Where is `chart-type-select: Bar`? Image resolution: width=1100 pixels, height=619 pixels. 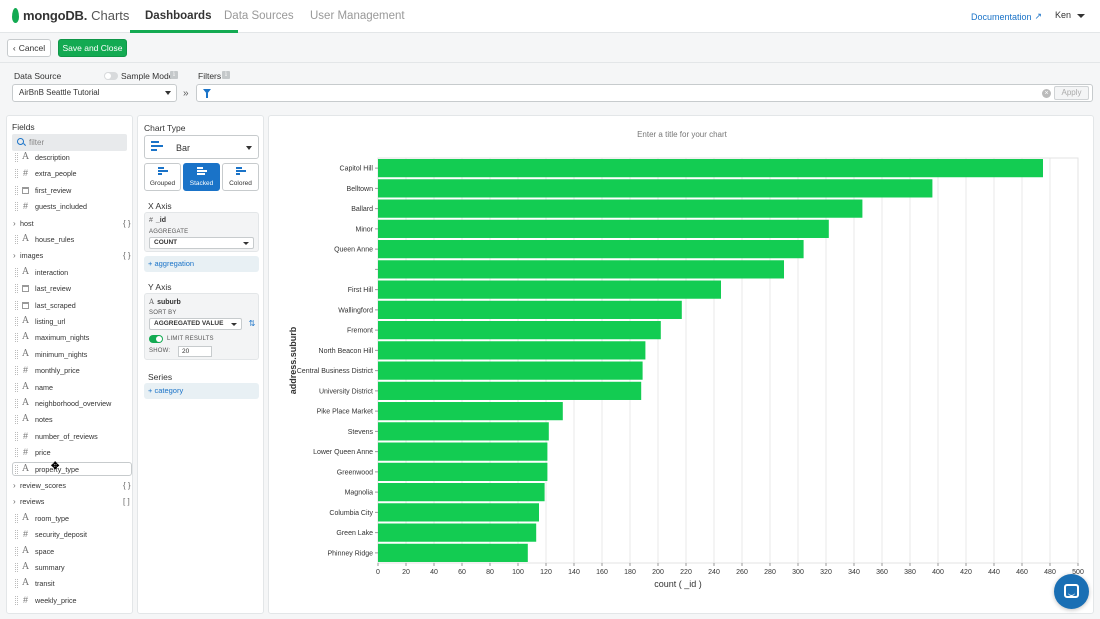 chart-type-select: Bar is located at coordinates (201, 147).